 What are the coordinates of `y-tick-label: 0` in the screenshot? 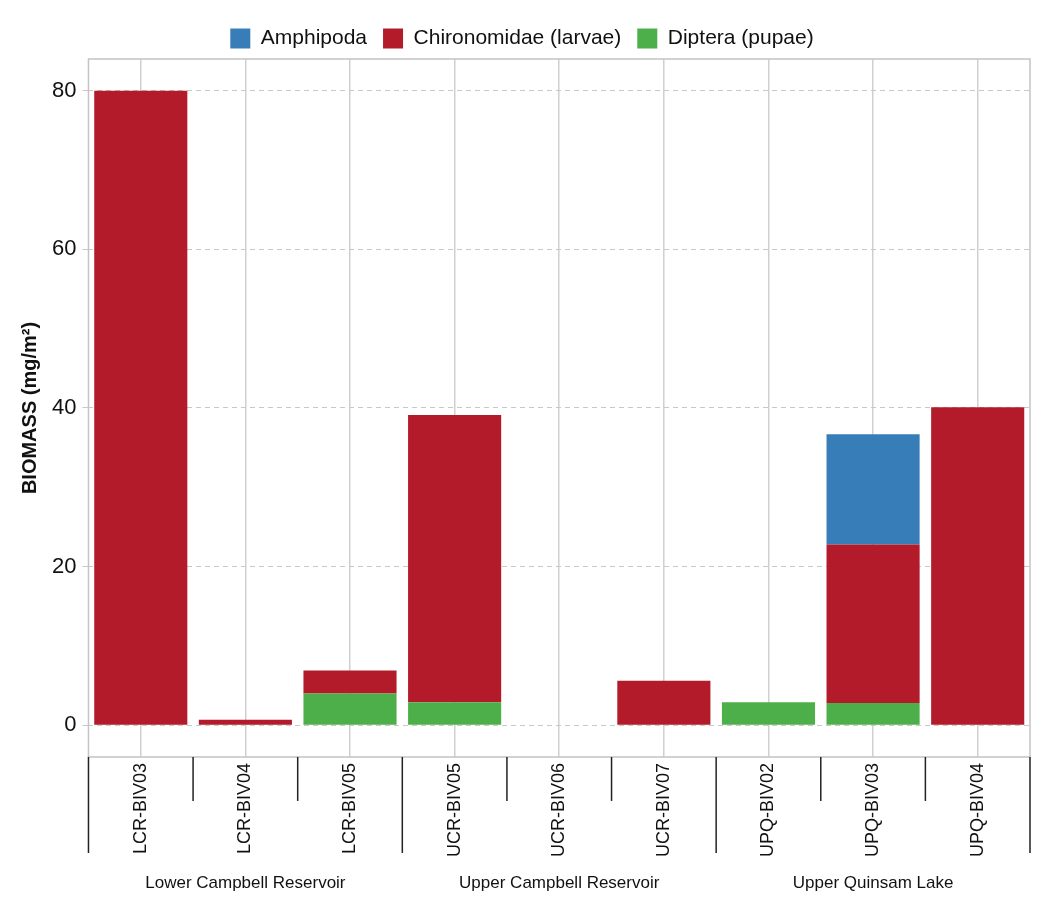 It's located at (70, 724).